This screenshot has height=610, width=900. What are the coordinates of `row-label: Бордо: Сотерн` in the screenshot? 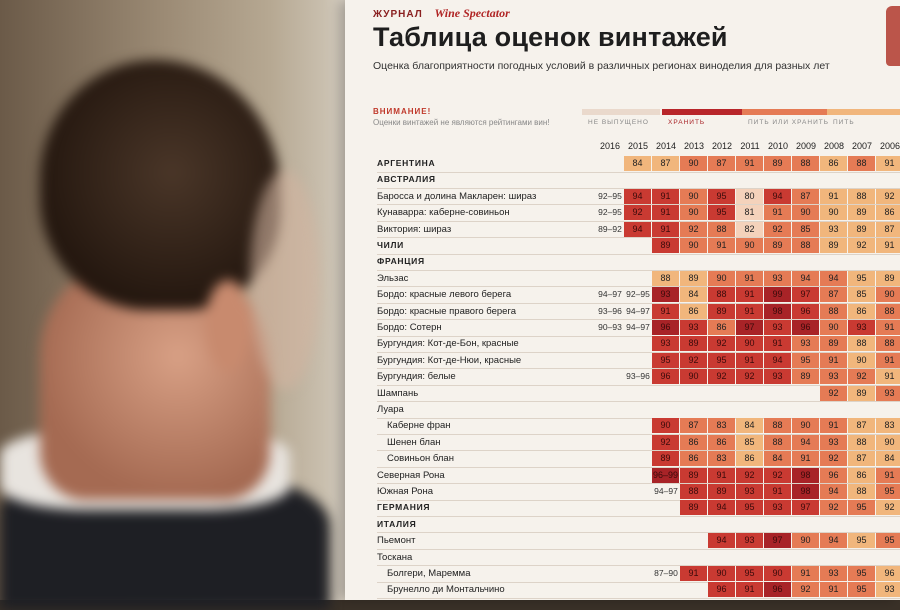 It's located at (409, 327).